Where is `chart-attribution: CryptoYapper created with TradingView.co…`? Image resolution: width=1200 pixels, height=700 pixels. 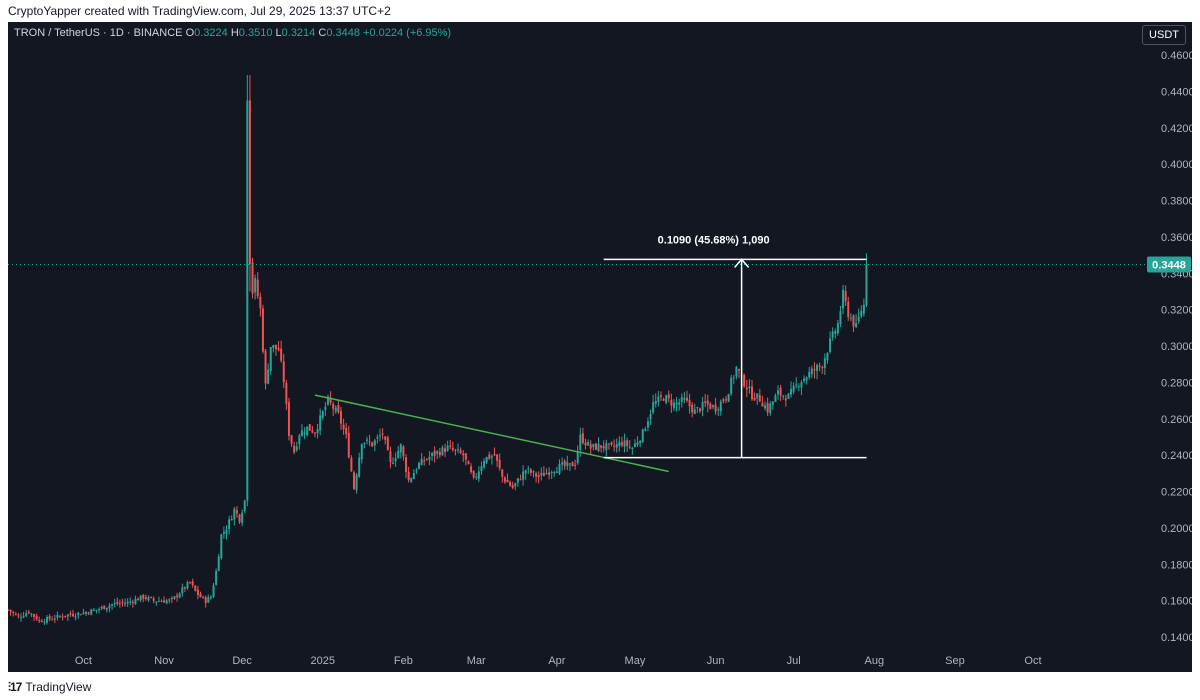
chart-attribution: CryptoYapper created with TradingView.co… is located at coordinates (600, 11).